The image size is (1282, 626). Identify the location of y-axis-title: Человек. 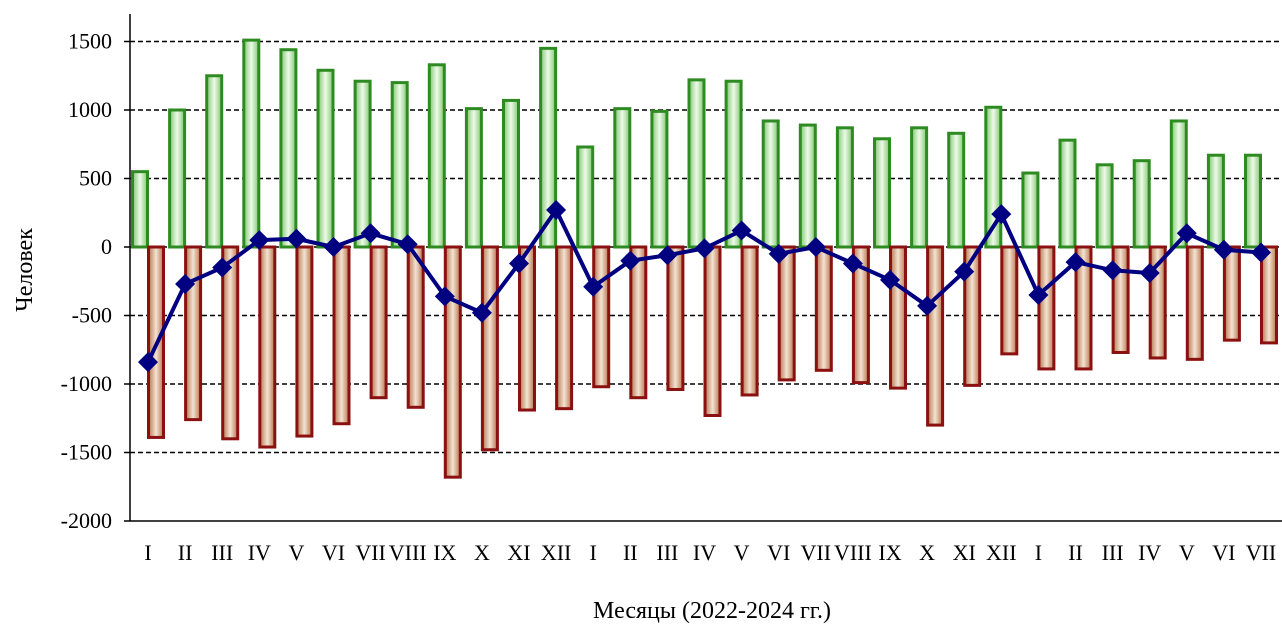
(25, 270).